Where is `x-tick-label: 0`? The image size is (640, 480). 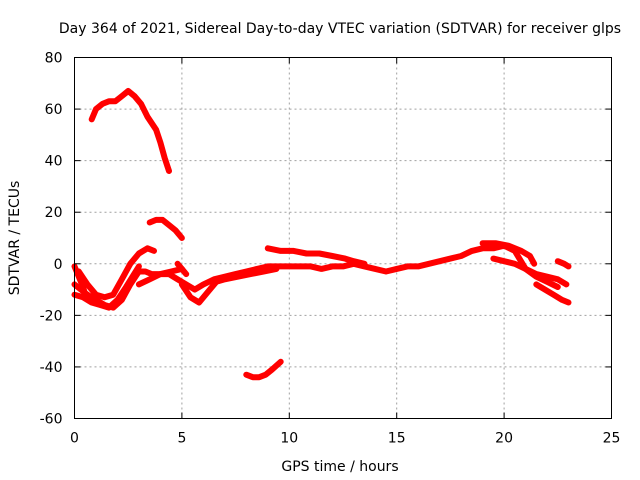 x-tick-label: 0 is located at coordinates (74, 439).